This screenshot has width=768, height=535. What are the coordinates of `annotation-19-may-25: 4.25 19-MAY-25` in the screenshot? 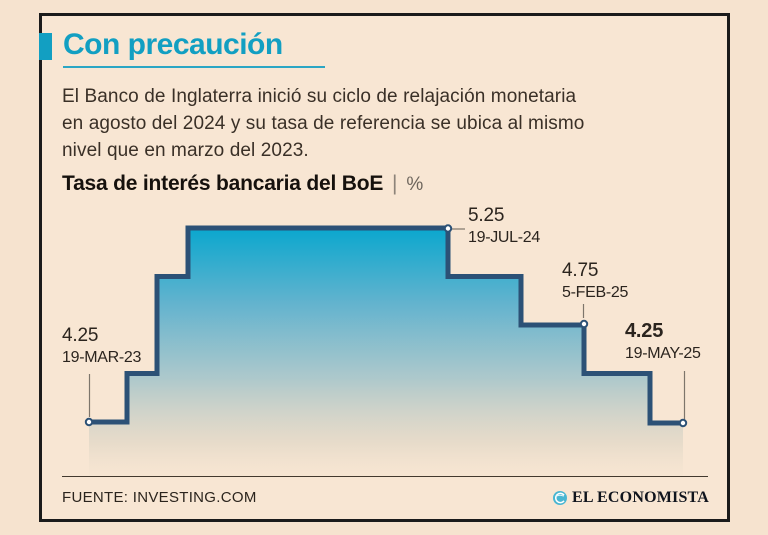 It's located at (663, 341).